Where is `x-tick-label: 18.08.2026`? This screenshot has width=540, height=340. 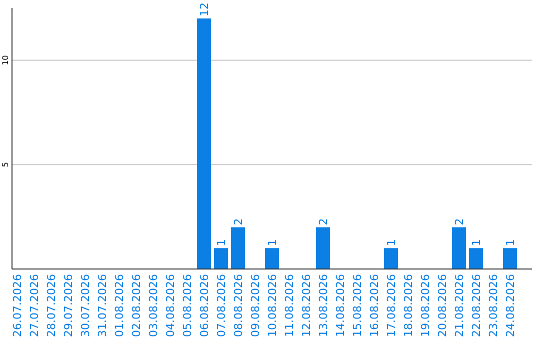
x-tick-label: 18.08.2026 is located at coordinates (408, 305).